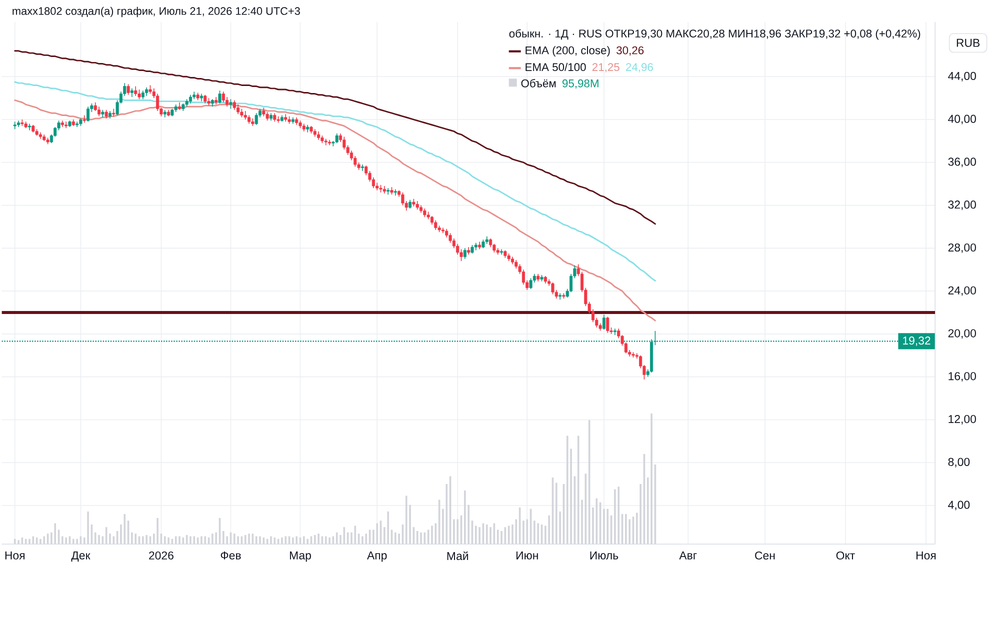  I want to click on x-tick-label: Фев, so click(230, 555).